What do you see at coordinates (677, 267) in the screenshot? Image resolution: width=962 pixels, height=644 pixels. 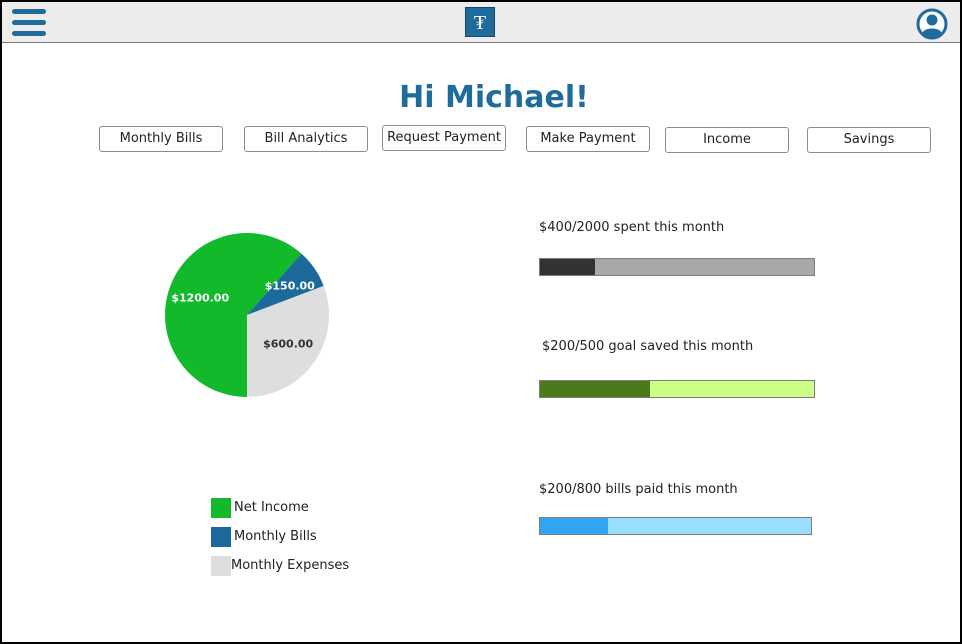 I see `spent-progress-bar` at bounding box center [677, 267].